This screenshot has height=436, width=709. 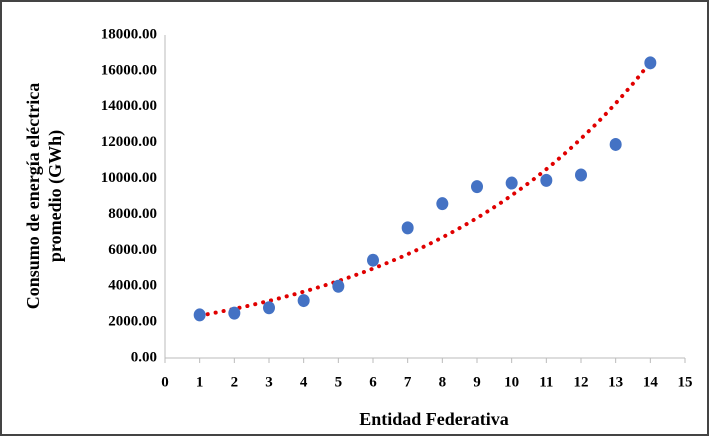 I want to click on y-tick-label: 16000.00, so click(x=129, y=70).